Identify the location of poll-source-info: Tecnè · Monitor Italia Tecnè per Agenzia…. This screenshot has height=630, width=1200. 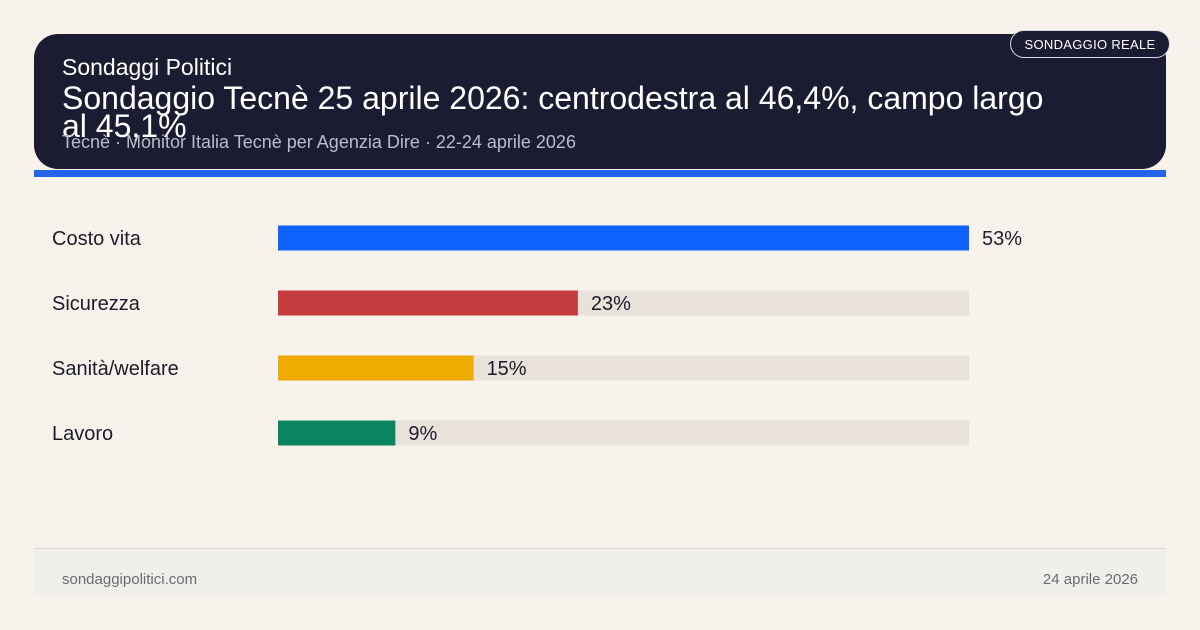
(319, 142).